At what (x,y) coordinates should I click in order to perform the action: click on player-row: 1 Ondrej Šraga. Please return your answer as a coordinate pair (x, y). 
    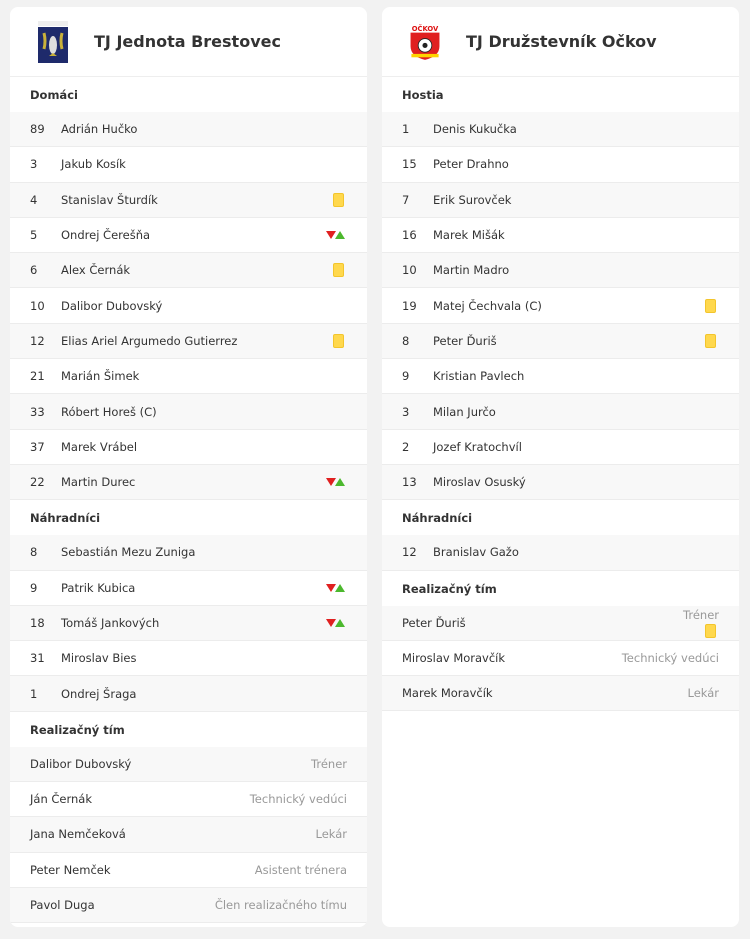
    Looking at the image, I should click on (188, 694).